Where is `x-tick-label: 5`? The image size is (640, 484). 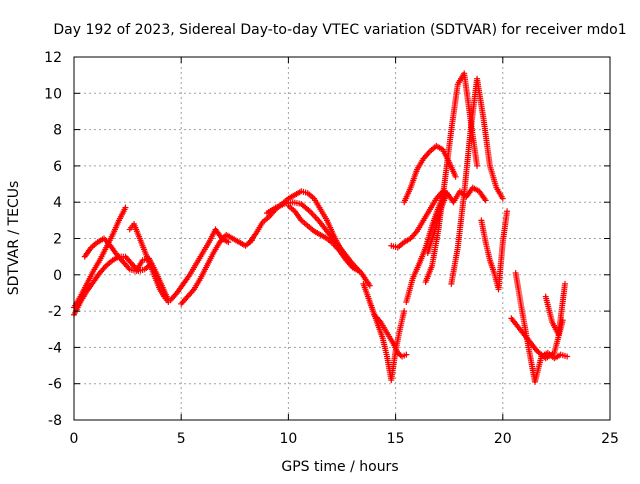
x-tick-label: 5 is located at coordinates (181, 439).